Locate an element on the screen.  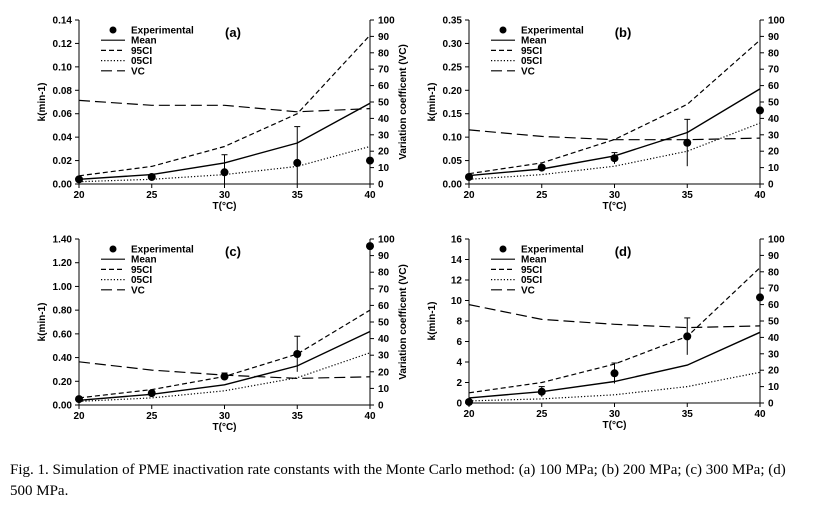
y-tick-label: 0.02 is located at coordinates (63, 161).